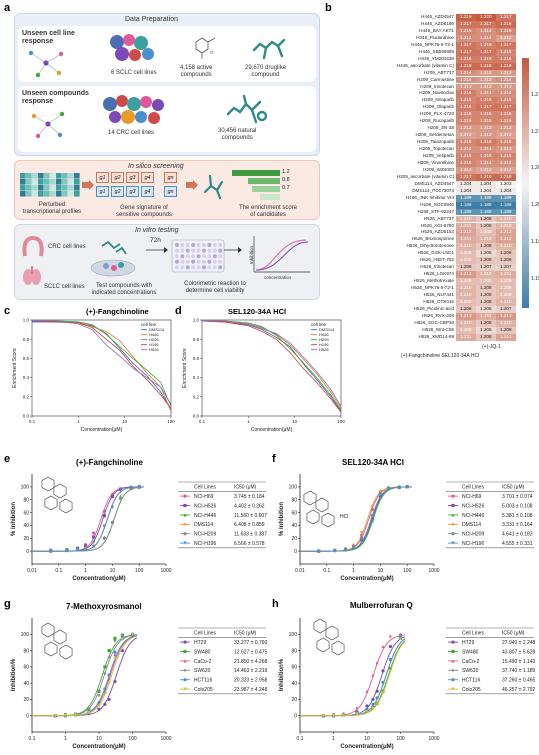  Describe the element at coordinates (437, 232) in the screenshot. I see `heatmap-row-label: H526_AZD5153` at that location.